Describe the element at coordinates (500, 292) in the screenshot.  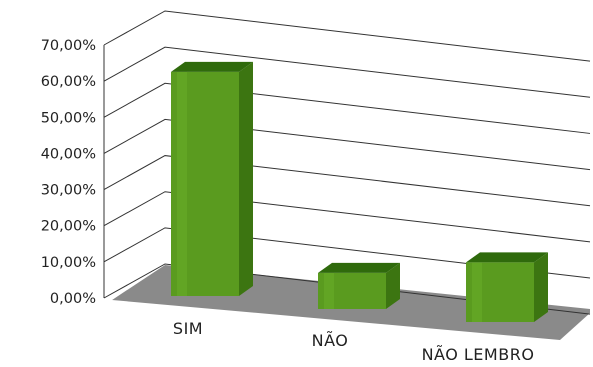
I see `bar-NÃO LEMBRO` at that location.